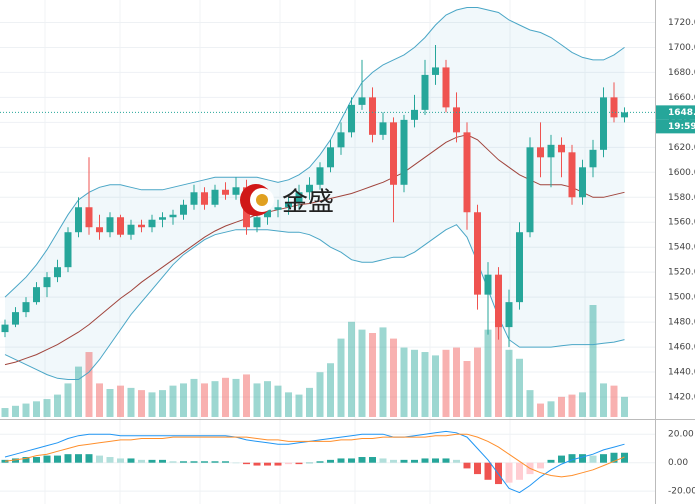 The height and width of the screenshot is (504, 695). I want to click on y-tick-label: 1700.00, so click(681, 48).